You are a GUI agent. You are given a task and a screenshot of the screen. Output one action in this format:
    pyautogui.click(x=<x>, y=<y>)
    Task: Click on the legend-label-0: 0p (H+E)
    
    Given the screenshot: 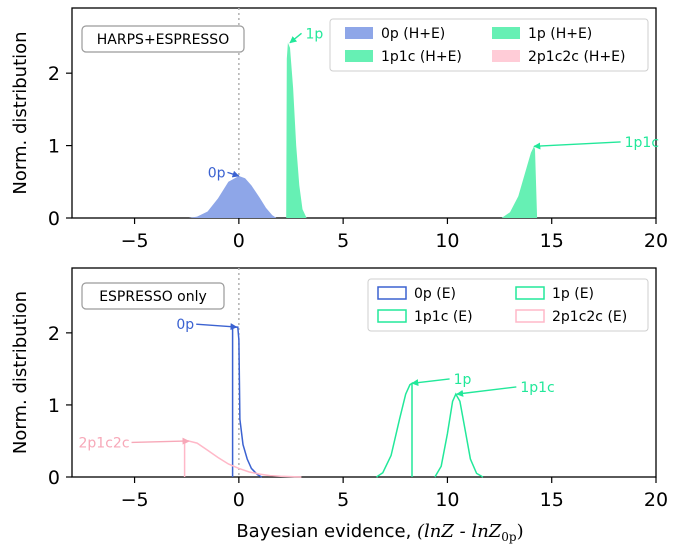 What is the action you would take?
    pyautogui.click(x=413, y=34)
    